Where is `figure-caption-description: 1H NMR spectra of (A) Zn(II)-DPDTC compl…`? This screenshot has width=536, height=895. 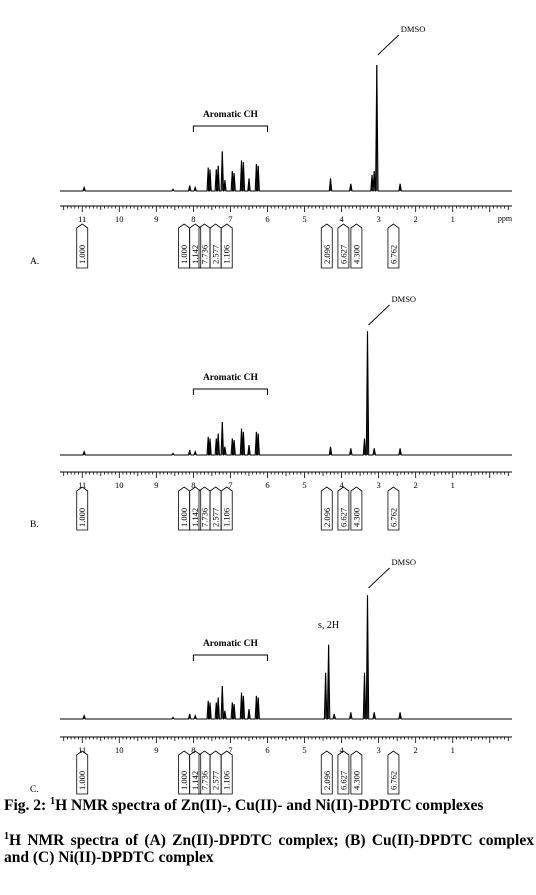
figure-caption-description: 1H NMR spectra of (A) Zn(II)-DPDTC compl… is located at coordinates (269, 848).